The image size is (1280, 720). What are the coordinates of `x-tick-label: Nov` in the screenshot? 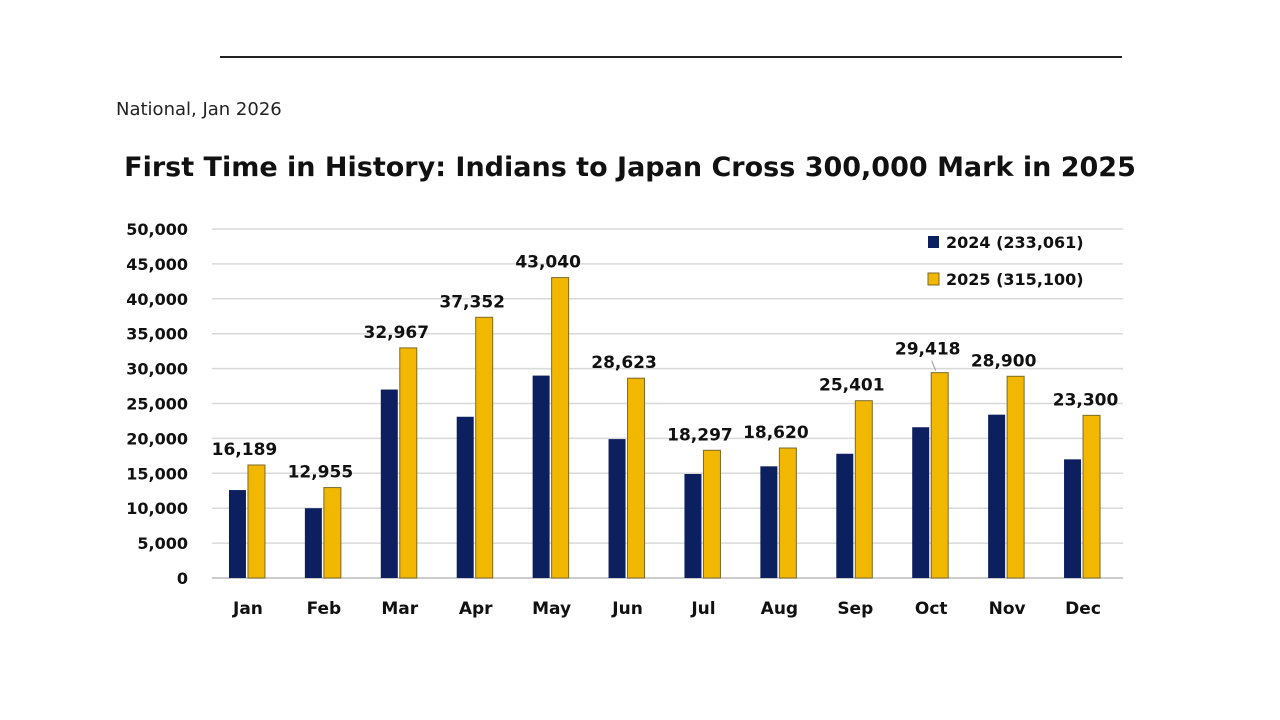 It's located at (1007, 609).